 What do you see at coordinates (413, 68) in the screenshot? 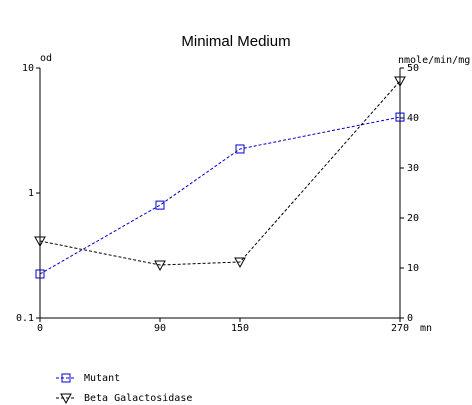
I see `y2-tick-label: 50` at bounding box center [413, 68].